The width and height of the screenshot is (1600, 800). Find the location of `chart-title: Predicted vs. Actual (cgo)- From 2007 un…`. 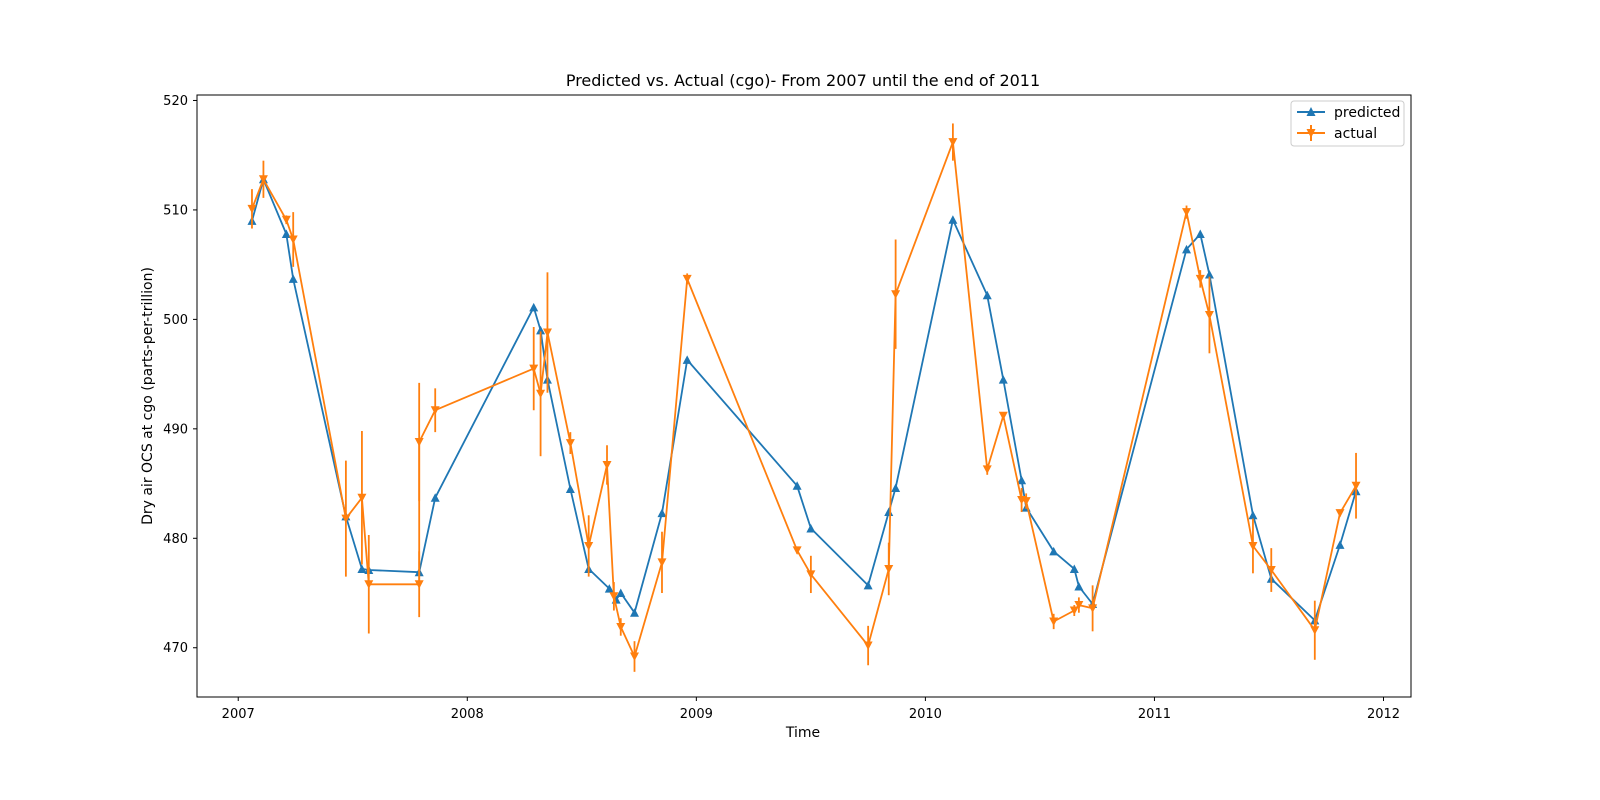

chart-title: Predicted vs. Actual (cgo)- From 2007 un… is located at coordinates (803, 80).